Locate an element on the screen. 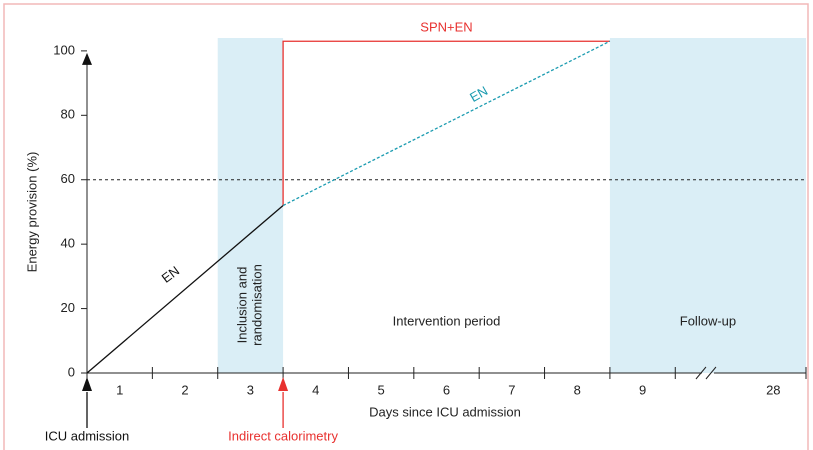 This screenshot has width=813, height=450. period-label: Follow-up is located at coordinates (708, 320).